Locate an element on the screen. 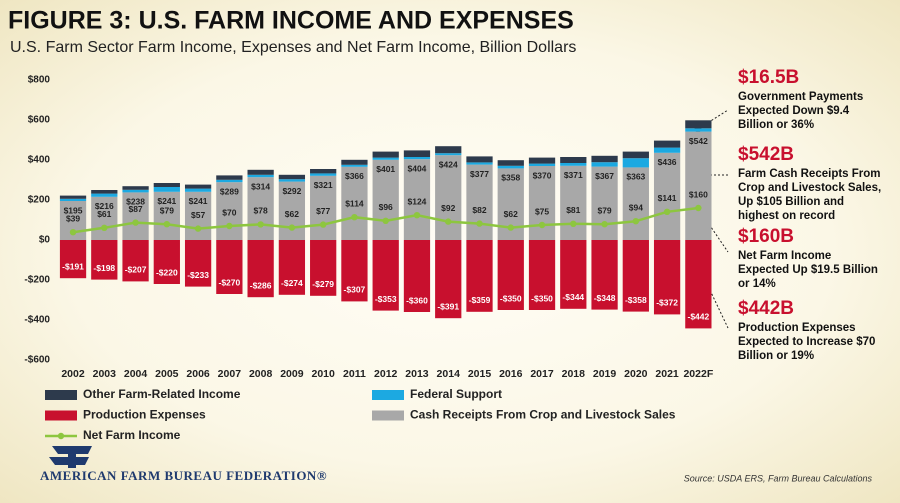  x-tick-label: 2006 is located at coordinates (198, 374).